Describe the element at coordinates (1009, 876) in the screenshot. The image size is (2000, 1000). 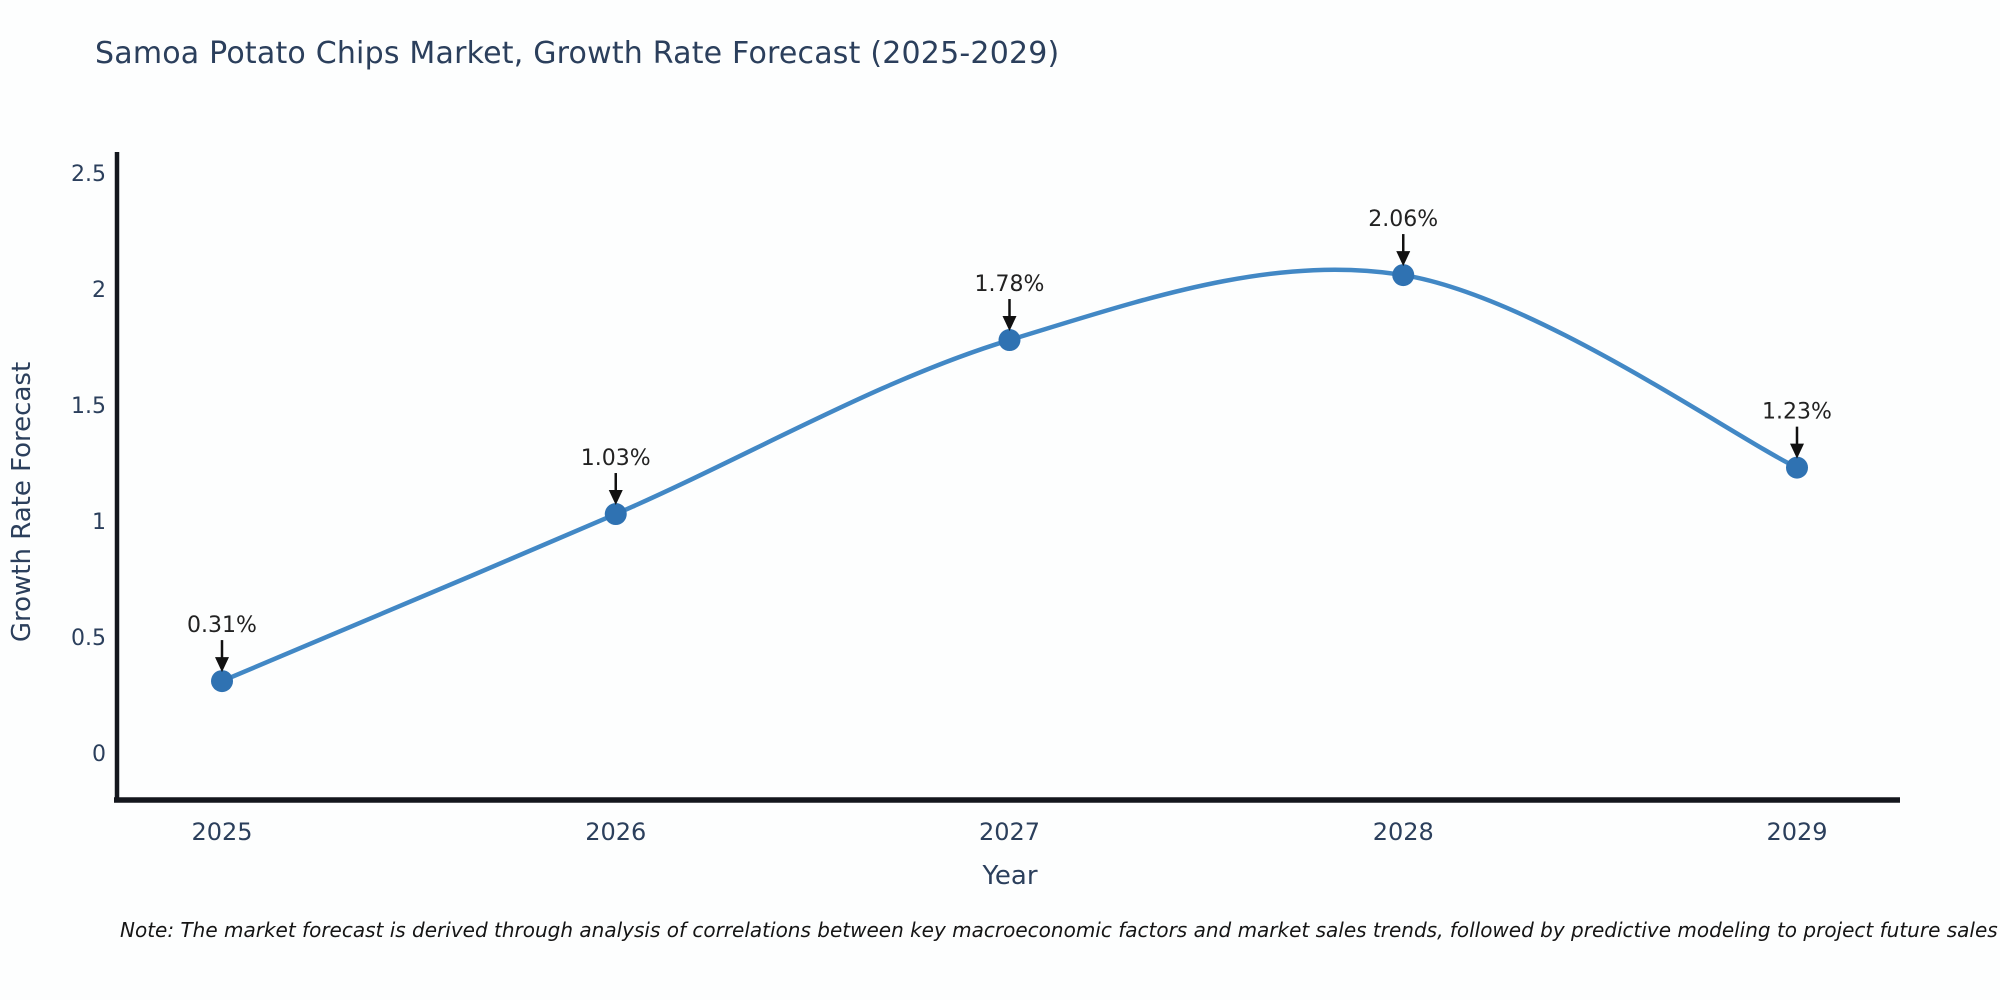
I see `x-axis-title: Year` at that location.